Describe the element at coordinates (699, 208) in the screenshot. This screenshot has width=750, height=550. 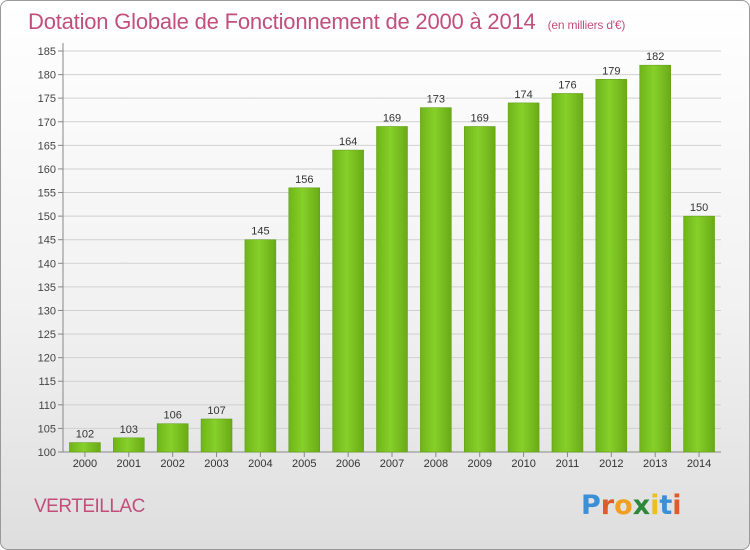
I see `bar-value-label: 150` at that location.